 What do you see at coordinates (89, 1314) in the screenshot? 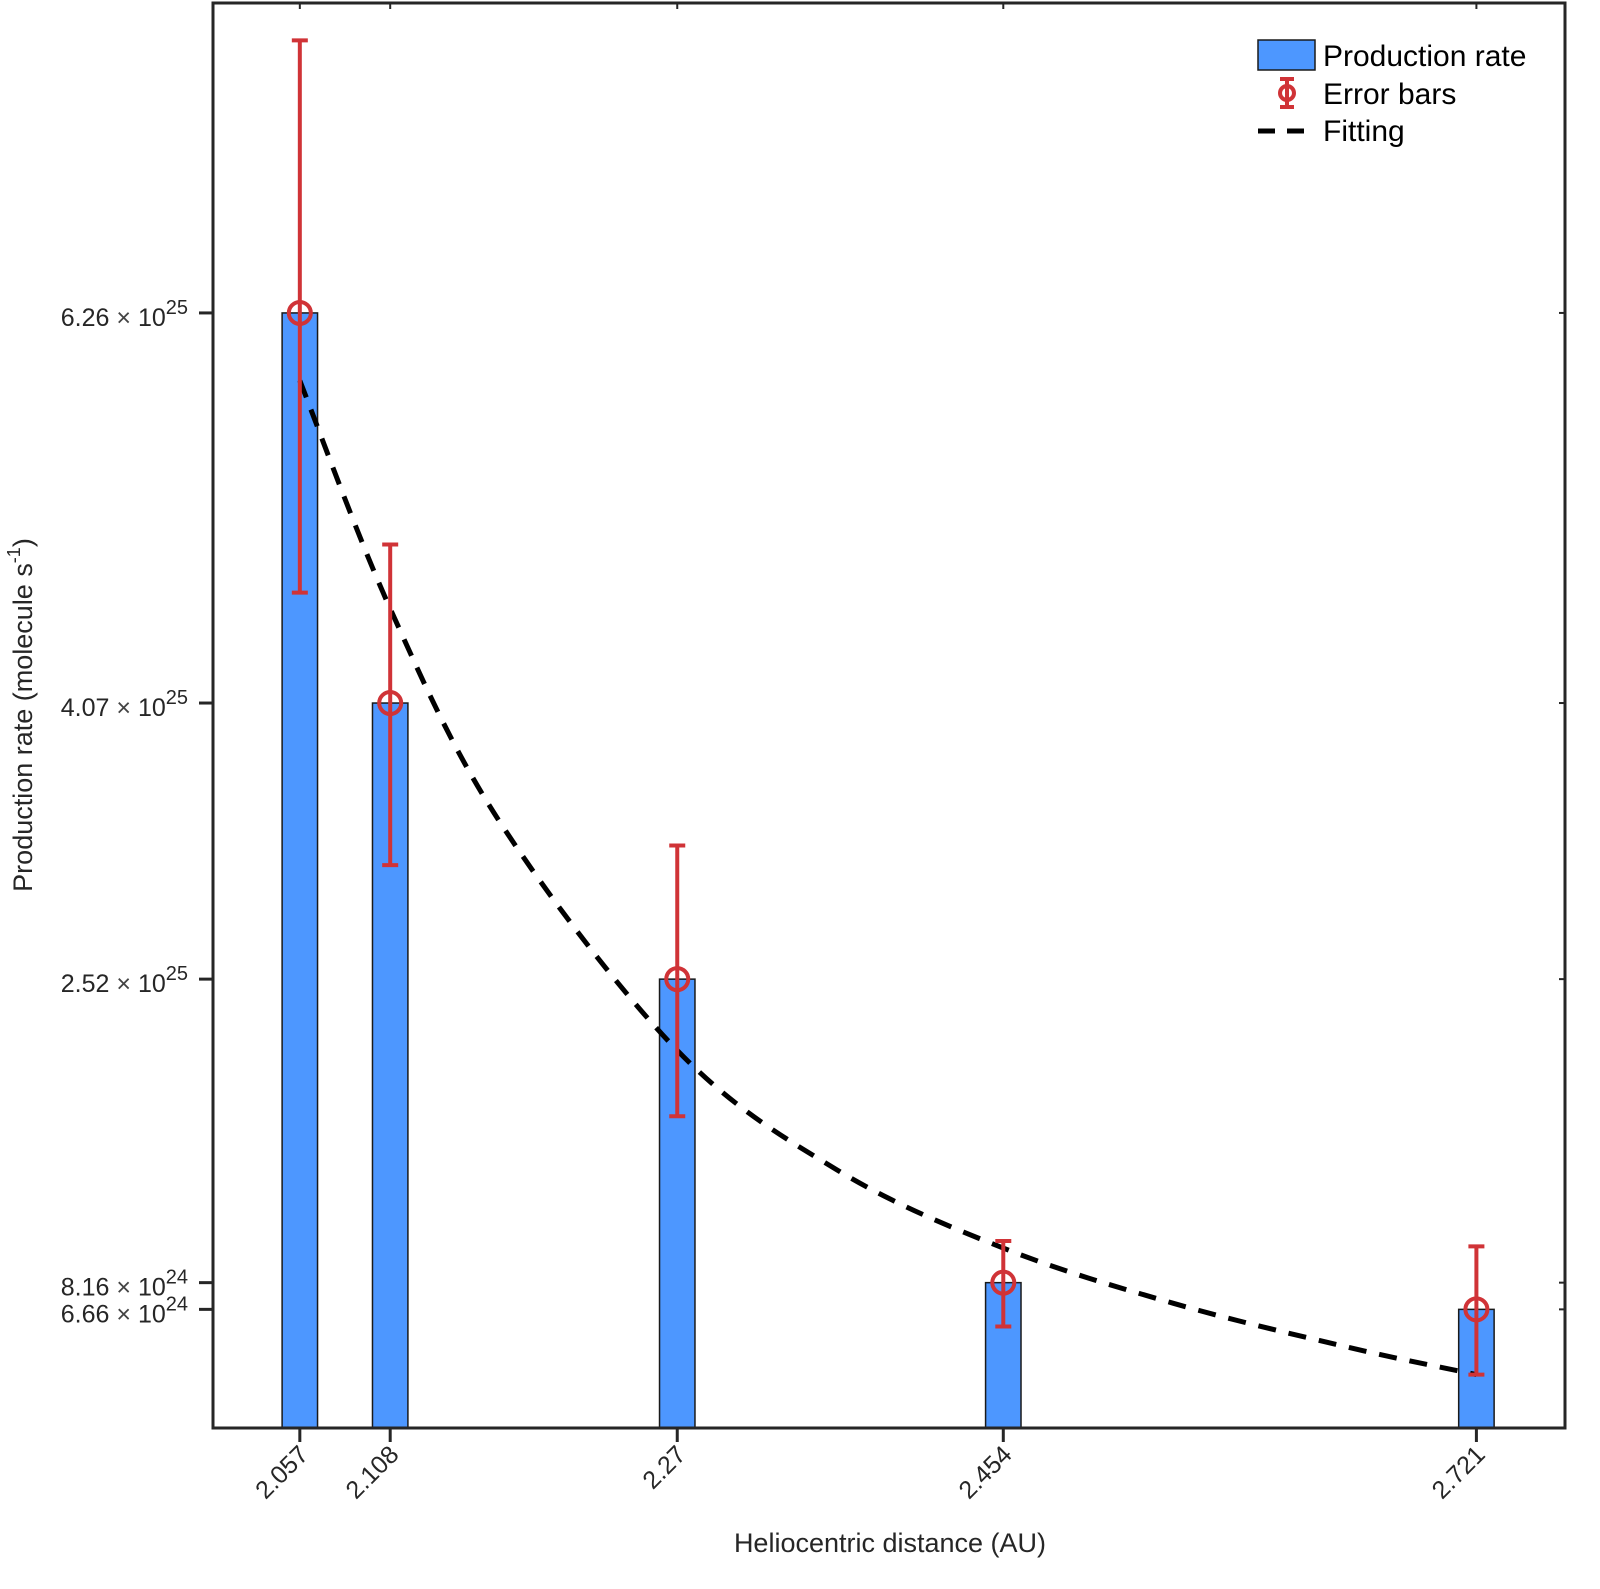
I see `y-tick-mantissa: 6.66` at bounding box center [89, 1314].